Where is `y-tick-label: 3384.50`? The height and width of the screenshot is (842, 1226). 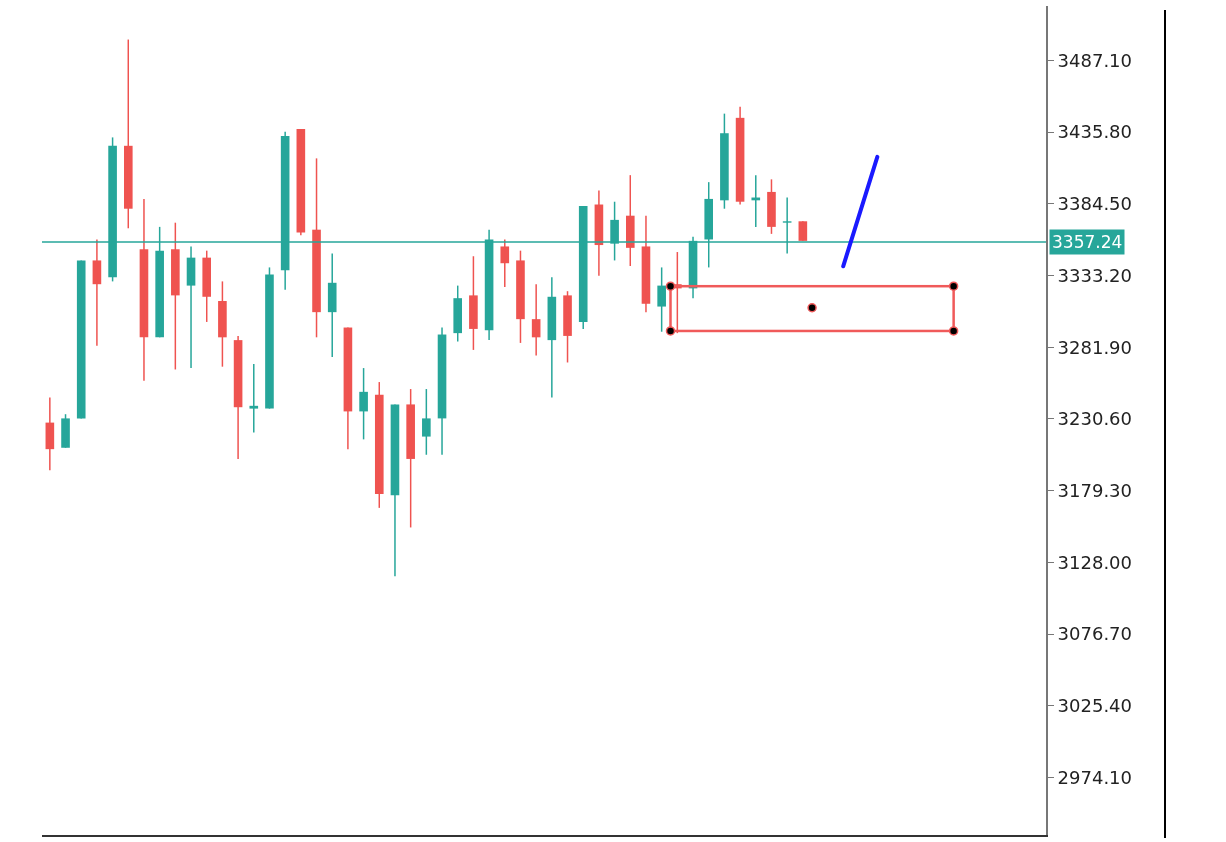
y-tick-label: 3384.50 is located at coordinates (1095, 204).